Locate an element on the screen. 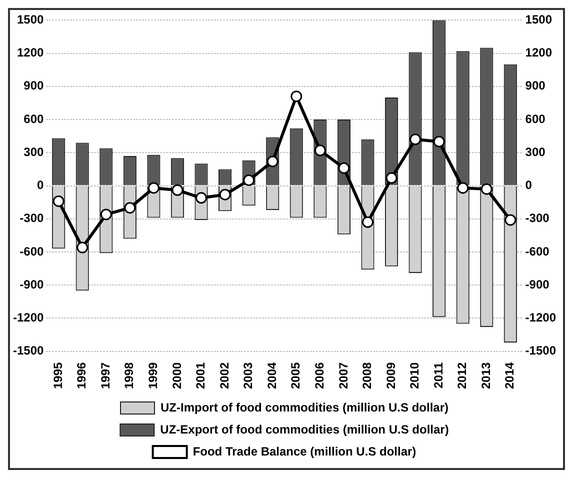 Image resolution: width=575 pixels, height=480 pixels. y-tick-label: 1500 is located at coordinates (30, 19).